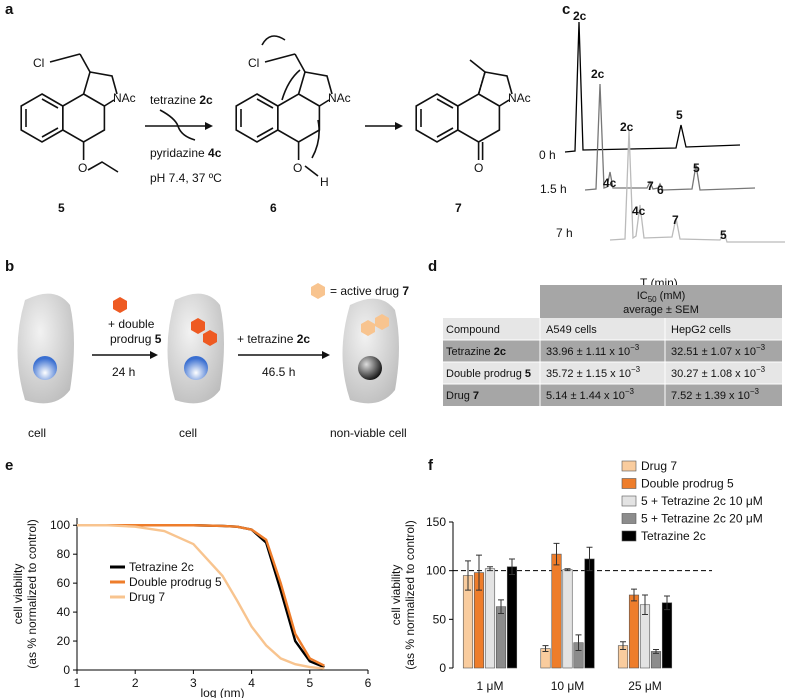 This screenshot has width=800, height=698. Describe the element at coordinates (309, 683) in the screenshot. I see `x-tick-label: 5` at that location.